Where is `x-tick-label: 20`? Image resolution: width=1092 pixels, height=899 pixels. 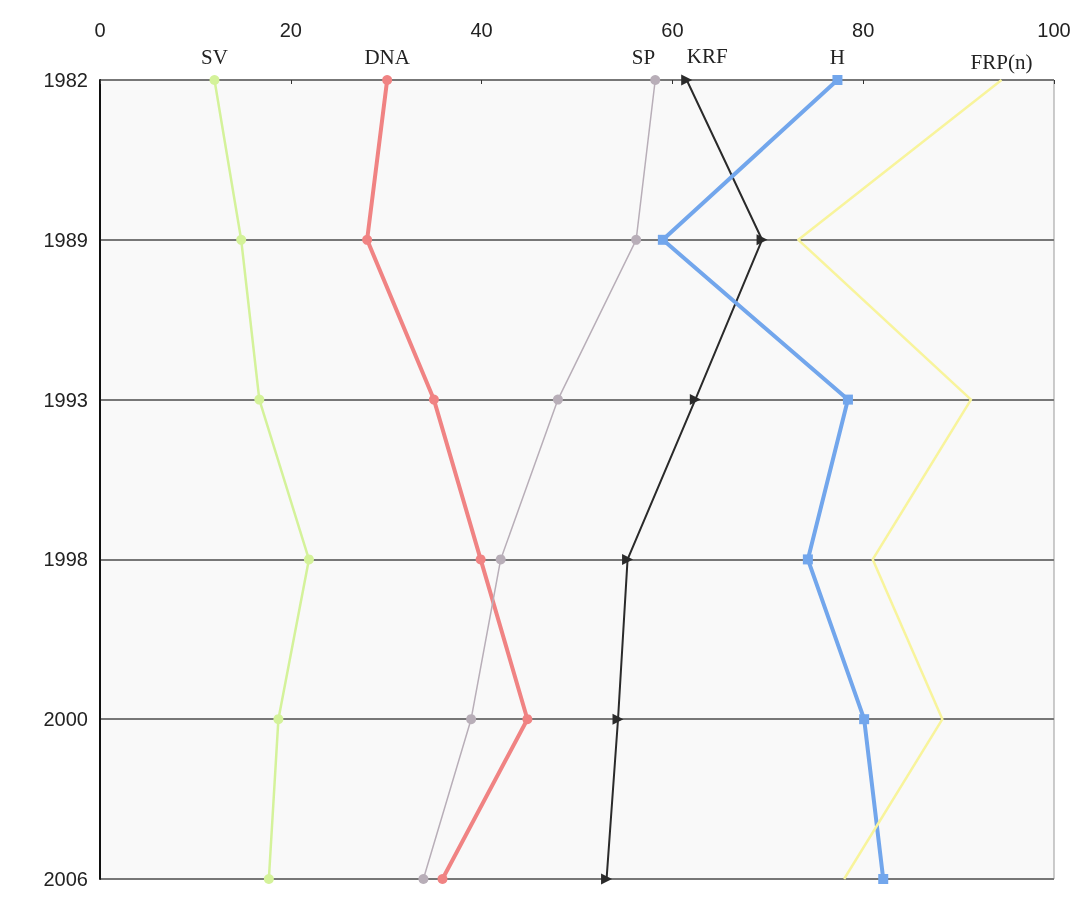
x-tick-label: 20 is located at coordinates (290, 30).